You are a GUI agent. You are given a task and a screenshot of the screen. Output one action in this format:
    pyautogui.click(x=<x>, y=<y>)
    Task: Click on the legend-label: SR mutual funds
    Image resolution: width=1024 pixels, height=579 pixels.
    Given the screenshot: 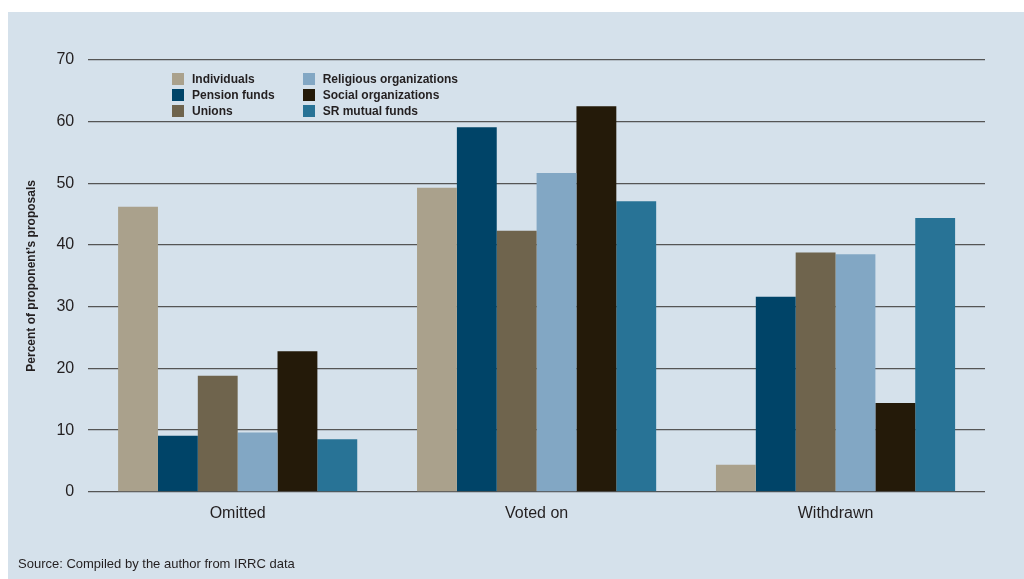 What is the action you would take?
    pyautogui.click(x=370, y=111)
    